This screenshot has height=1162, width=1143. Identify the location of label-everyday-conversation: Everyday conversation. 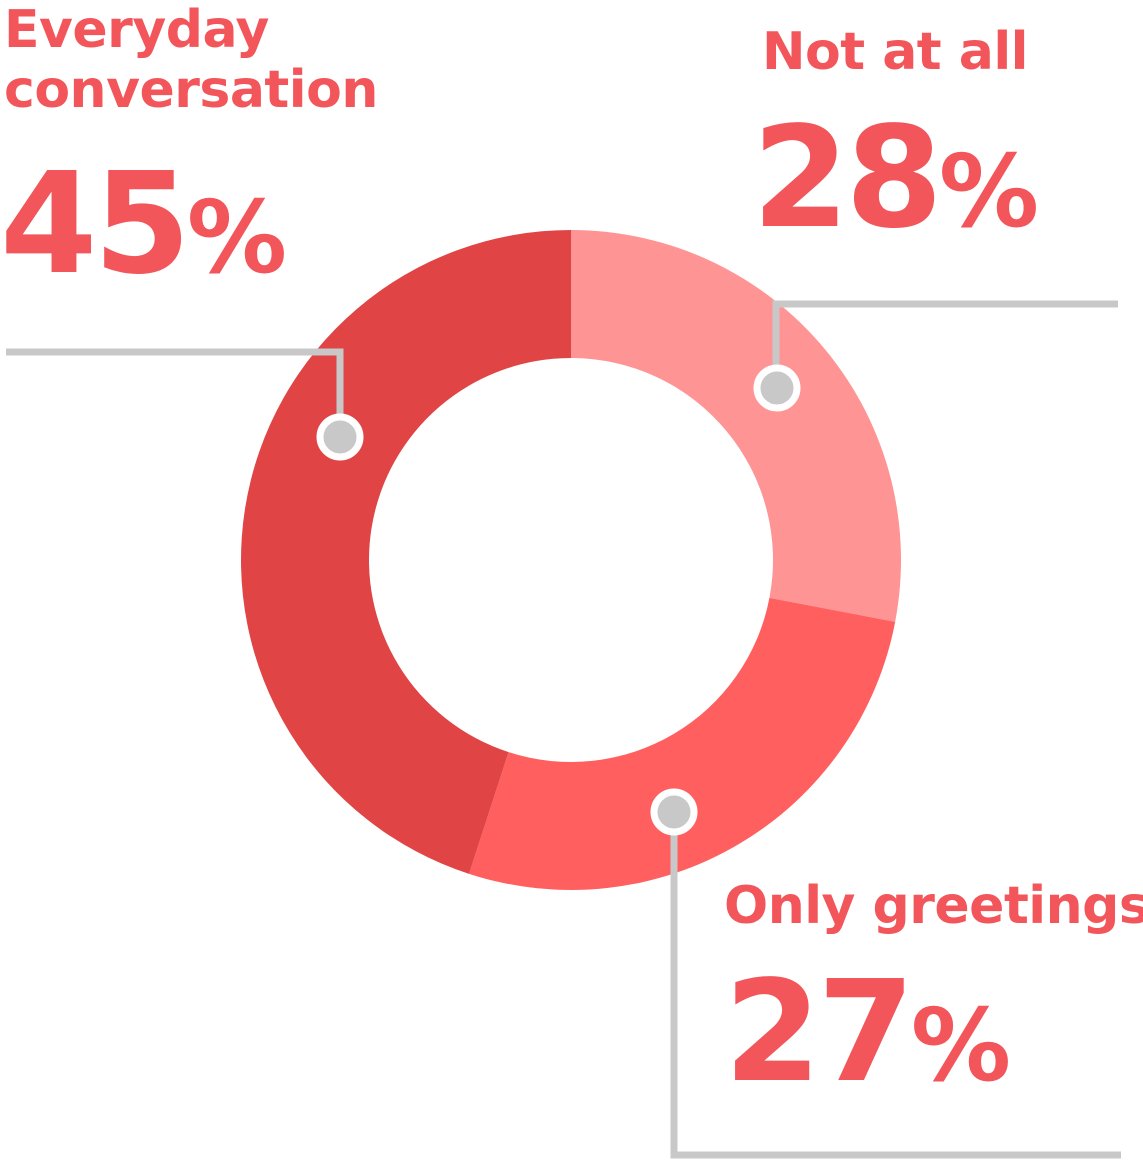
(191, 60).